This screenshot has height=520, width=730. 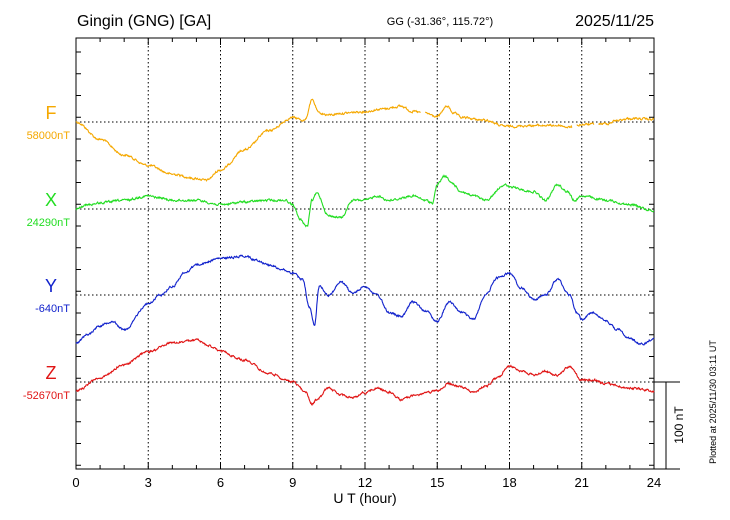 I want to click on series-line-x, so click(x=365, y=201).